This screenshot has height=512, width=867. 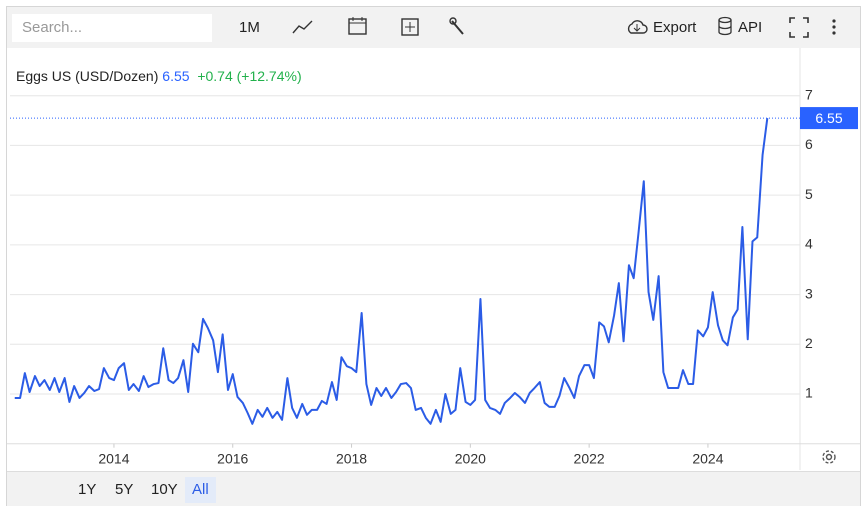 What do you see at coordinates (470, 459) in the screenshot?
I see `x-tick-label: 2020` at bounding box center [470, 459].